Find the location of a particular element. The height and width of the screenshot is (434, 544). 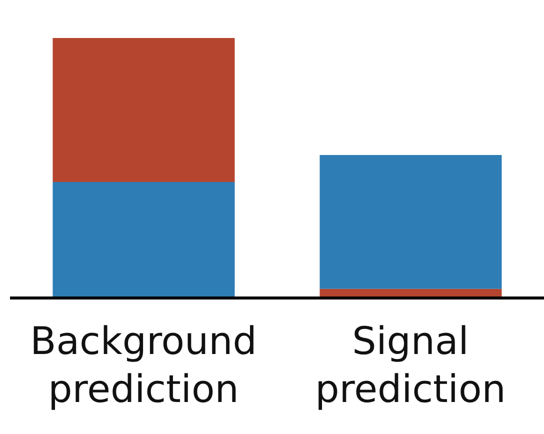

x-tick-label: Signal prediction is located at coordinates (410, 365).